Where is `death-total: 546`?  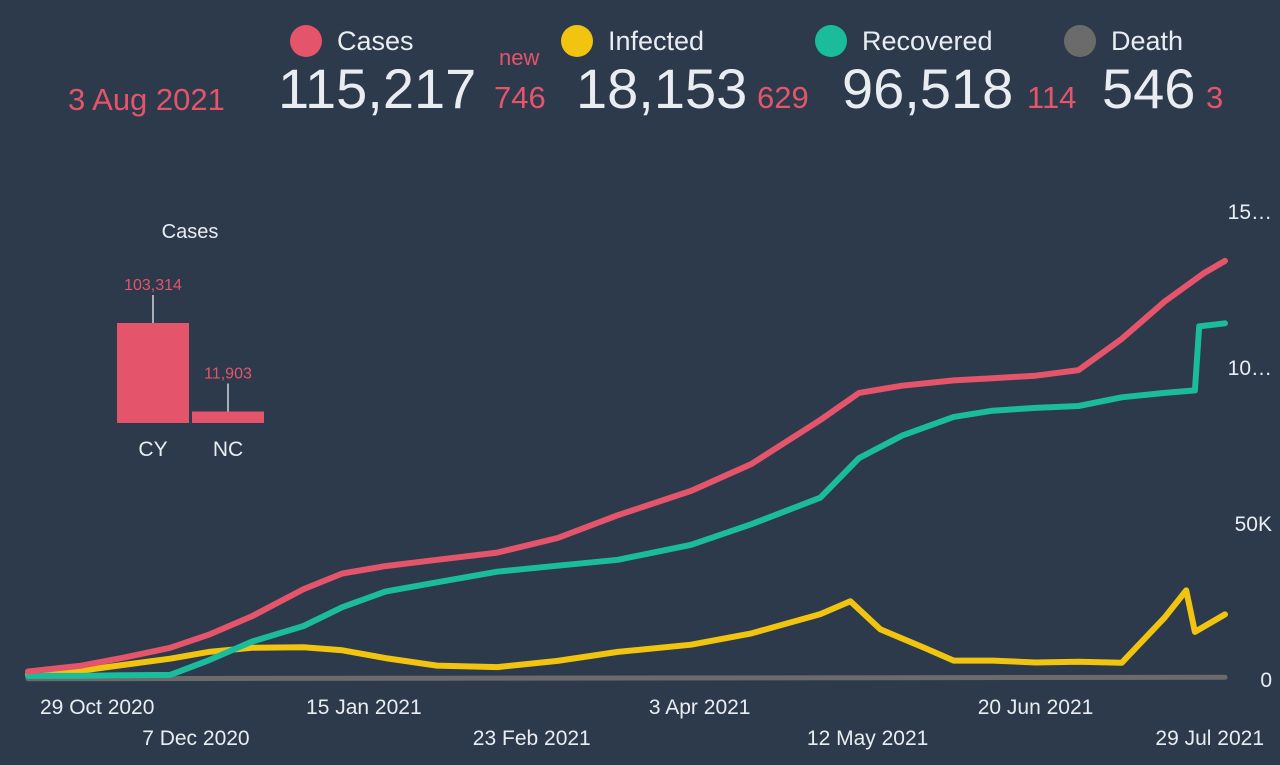 death-total: 546 is located at coordinates (1149, 88).